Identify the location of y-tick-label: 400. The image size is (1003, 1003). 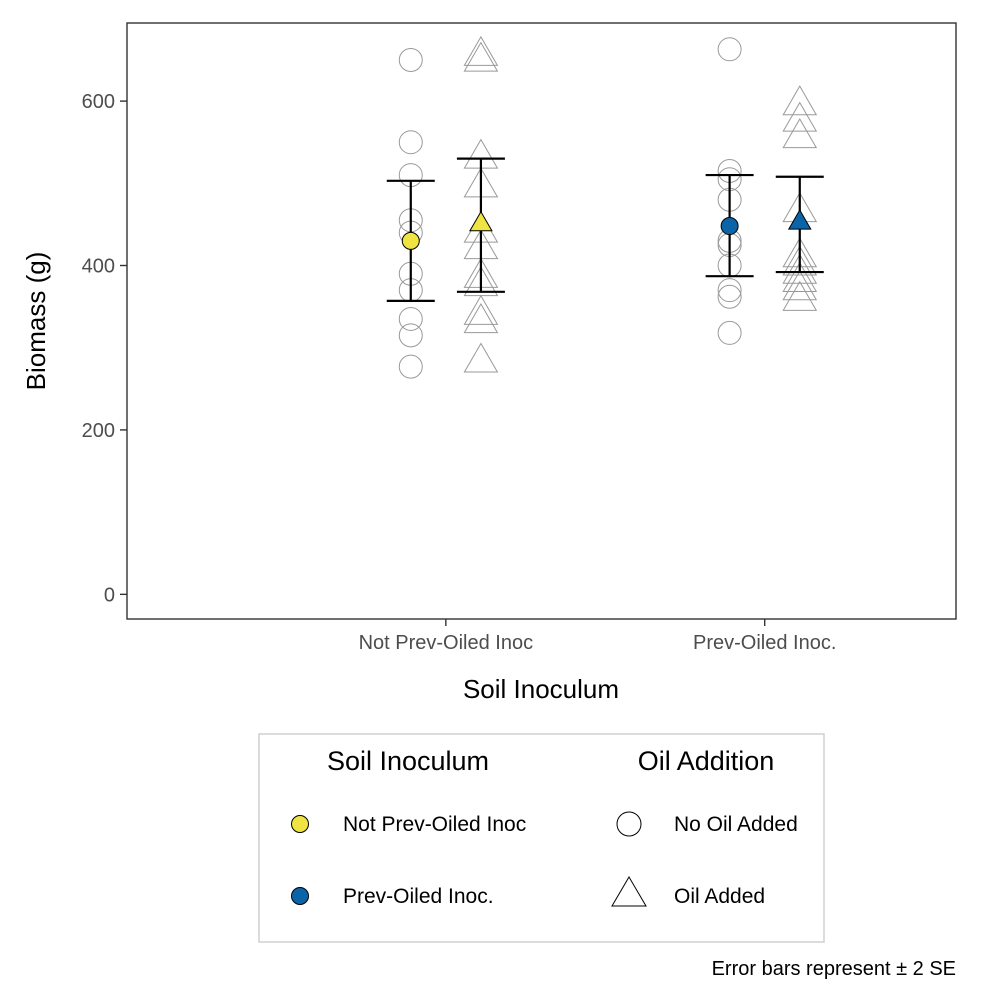
(98, 267).